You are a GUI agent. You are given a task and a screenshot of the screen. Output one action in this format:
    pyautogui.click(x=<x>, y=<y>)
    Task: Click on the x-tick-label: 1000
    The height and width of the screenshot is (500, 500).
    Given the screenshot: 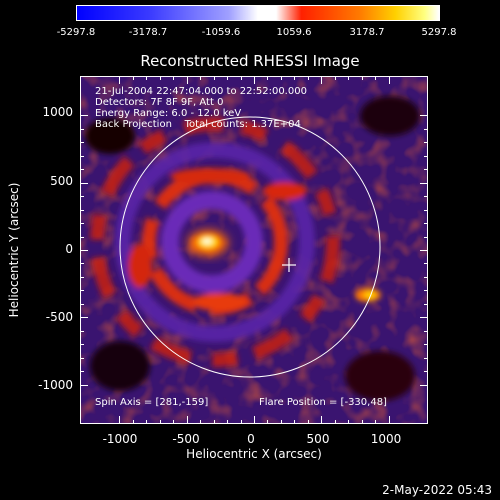 What is the action you would take?
    pyautogui.click(x=386, y=439)
    